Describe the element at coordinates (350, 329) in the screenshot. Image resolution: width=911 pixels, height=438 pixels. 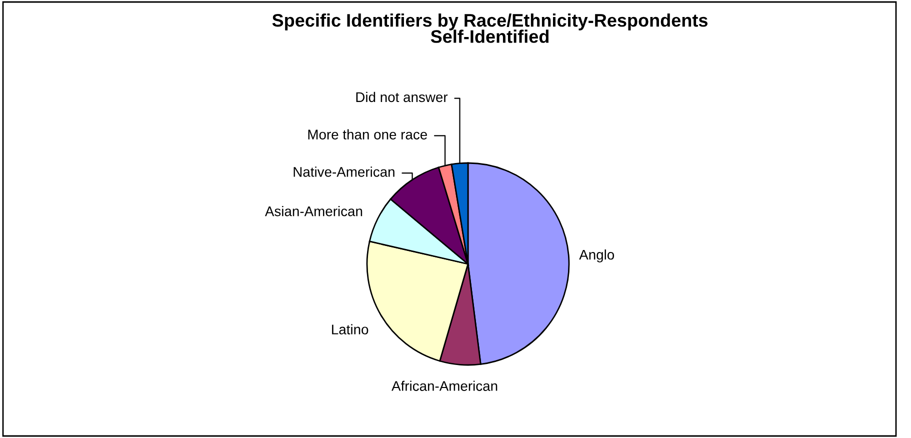
I see `slice-label: Latino` at that location.